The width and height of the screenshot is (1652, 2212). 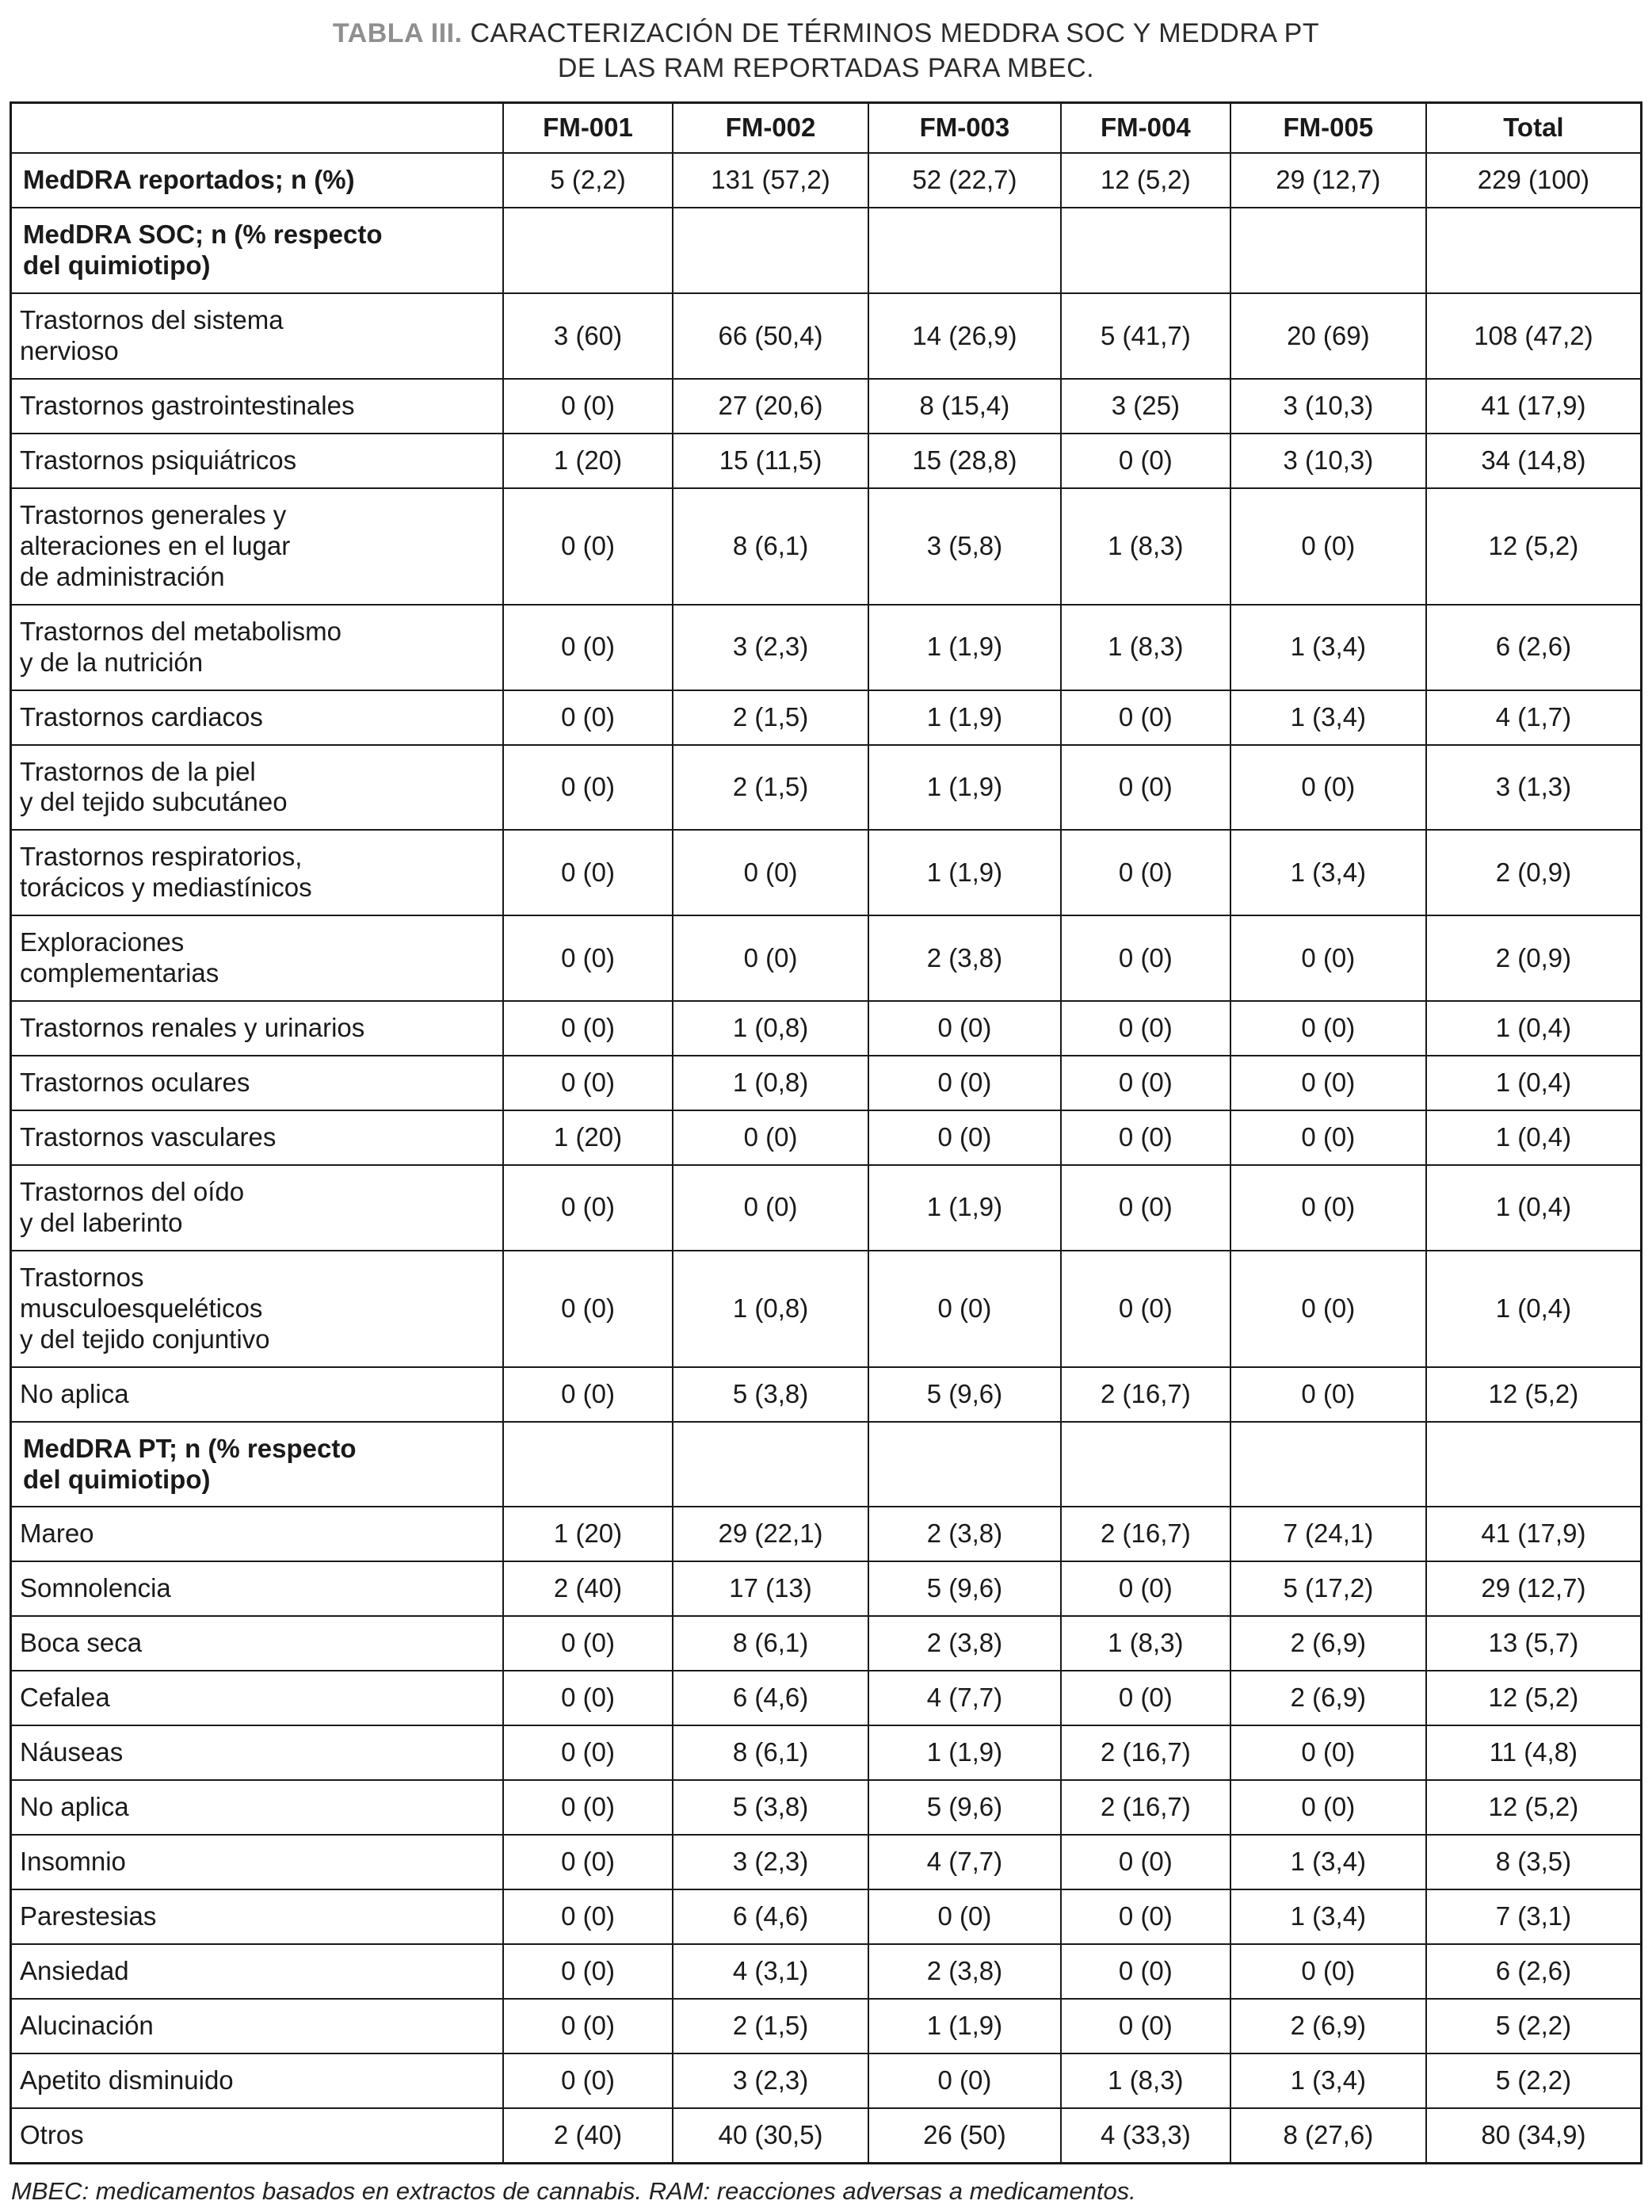 I want to click on table-title-label: TABLA III., so click(x=397, y=33).